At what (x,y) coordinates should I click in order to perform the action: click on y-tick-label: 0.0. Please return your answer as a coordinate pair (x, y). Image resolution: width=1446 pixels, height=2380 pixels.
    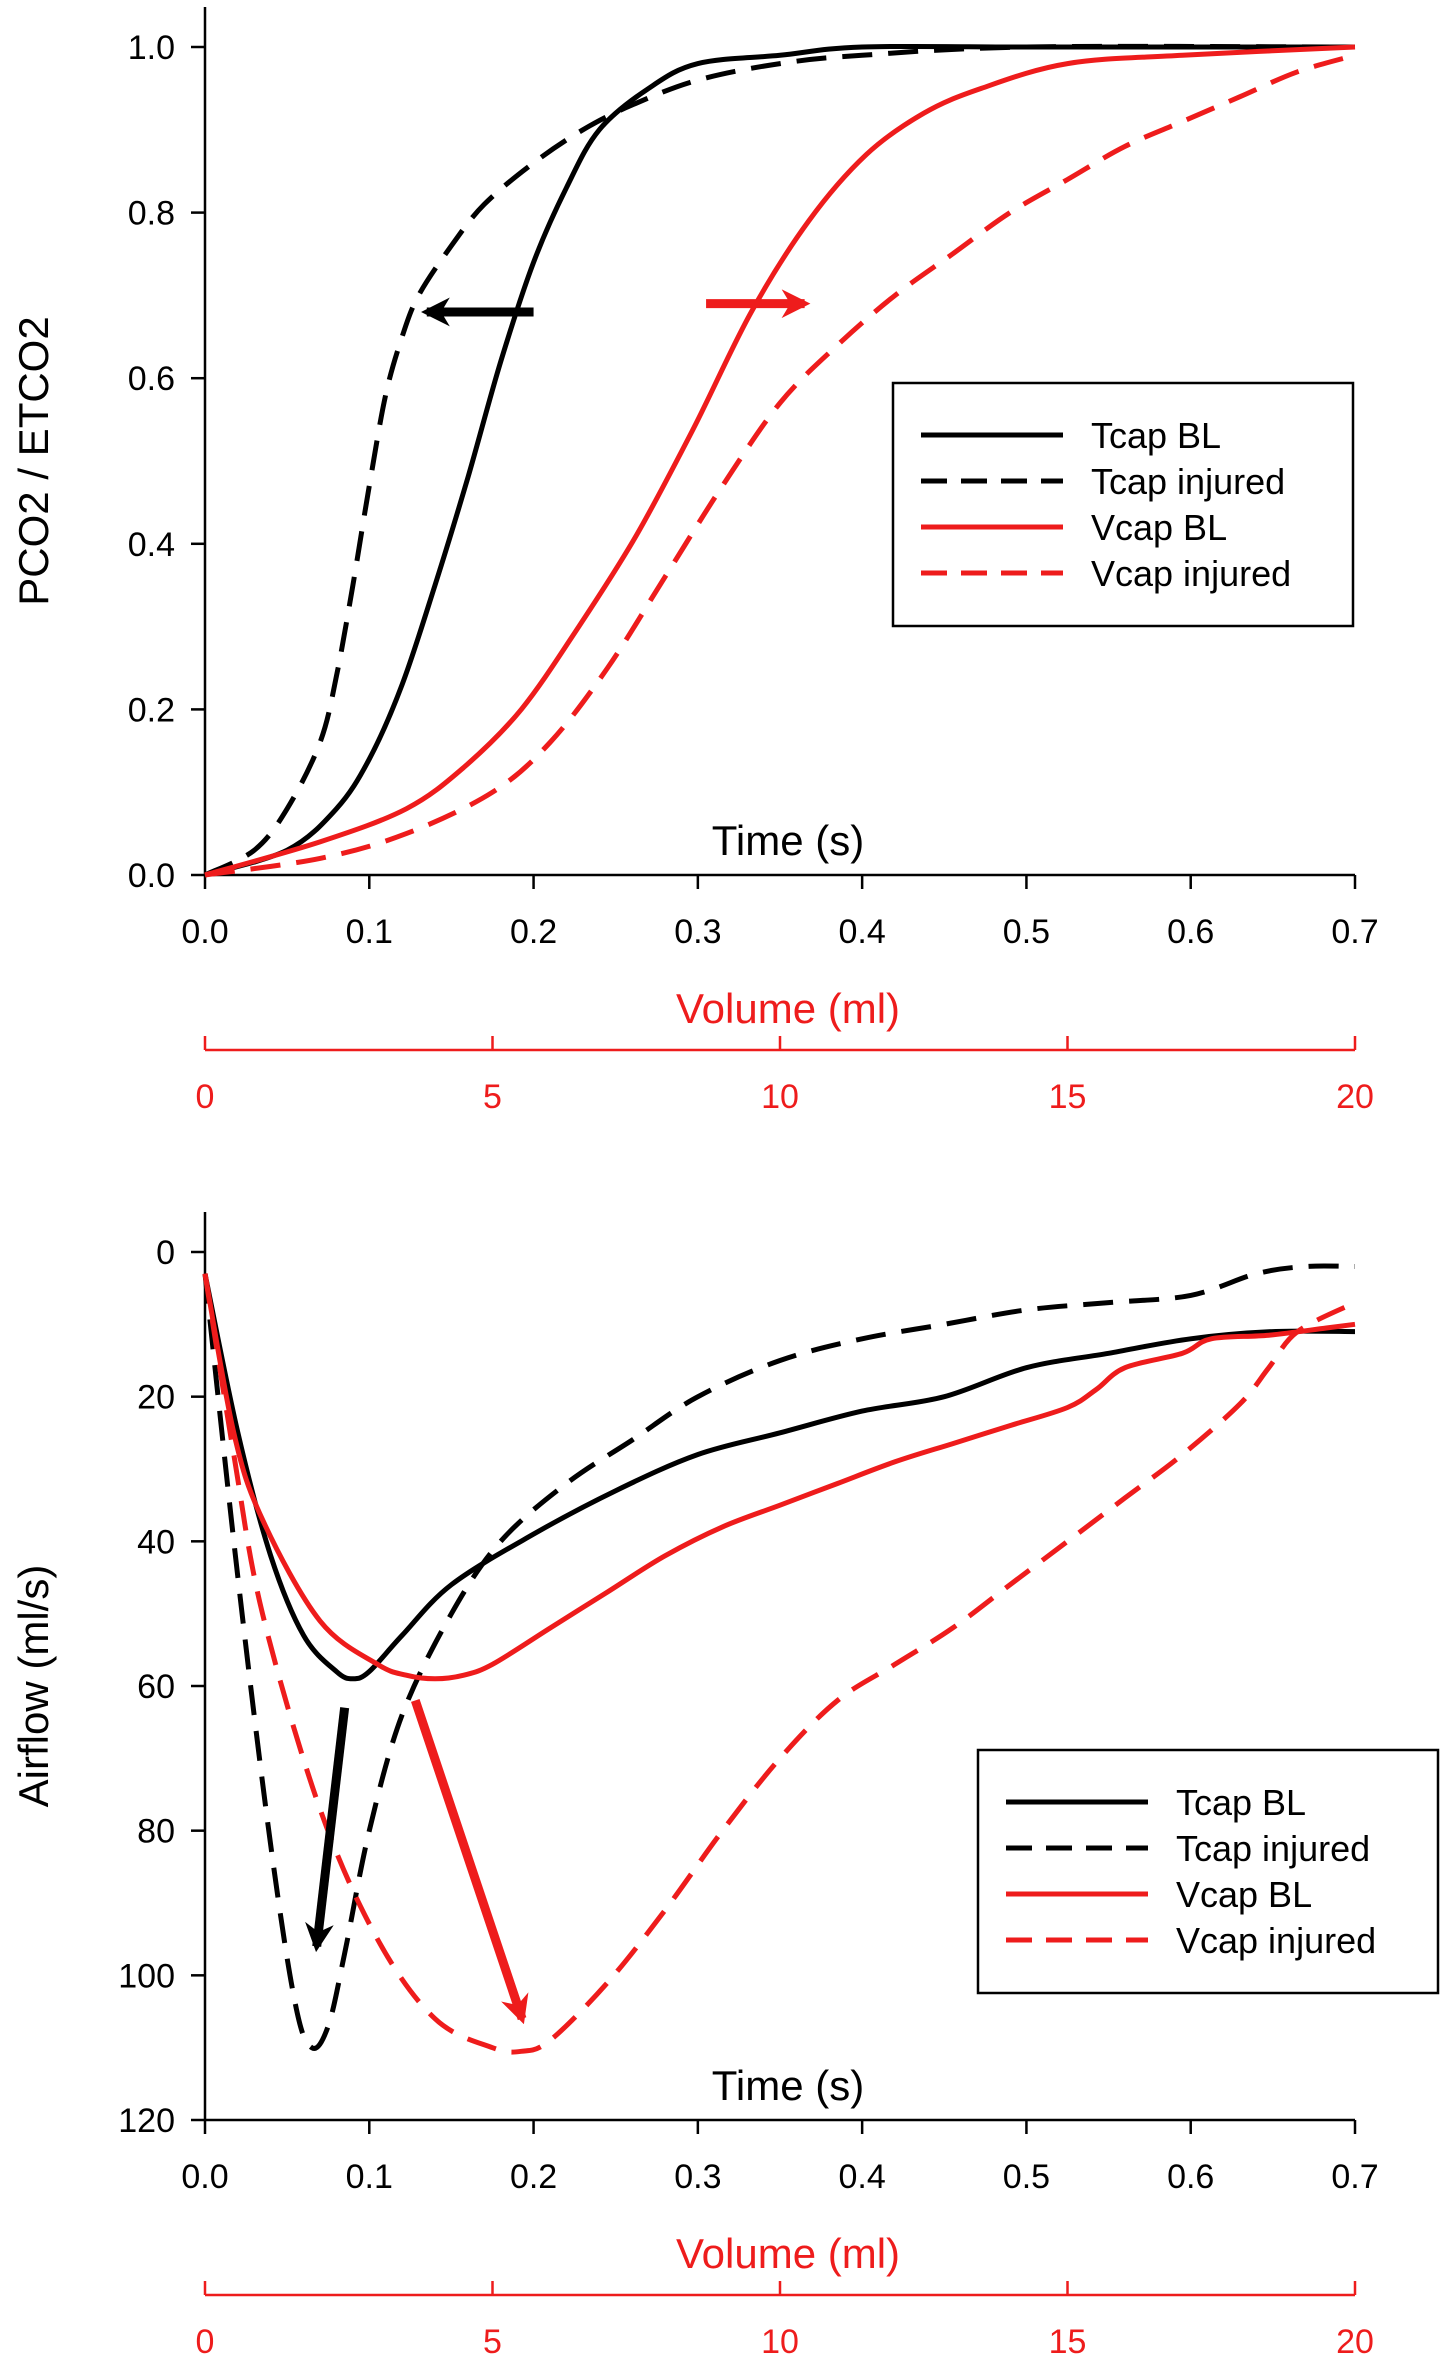
    Looking at the image, I should click on (151, 876).